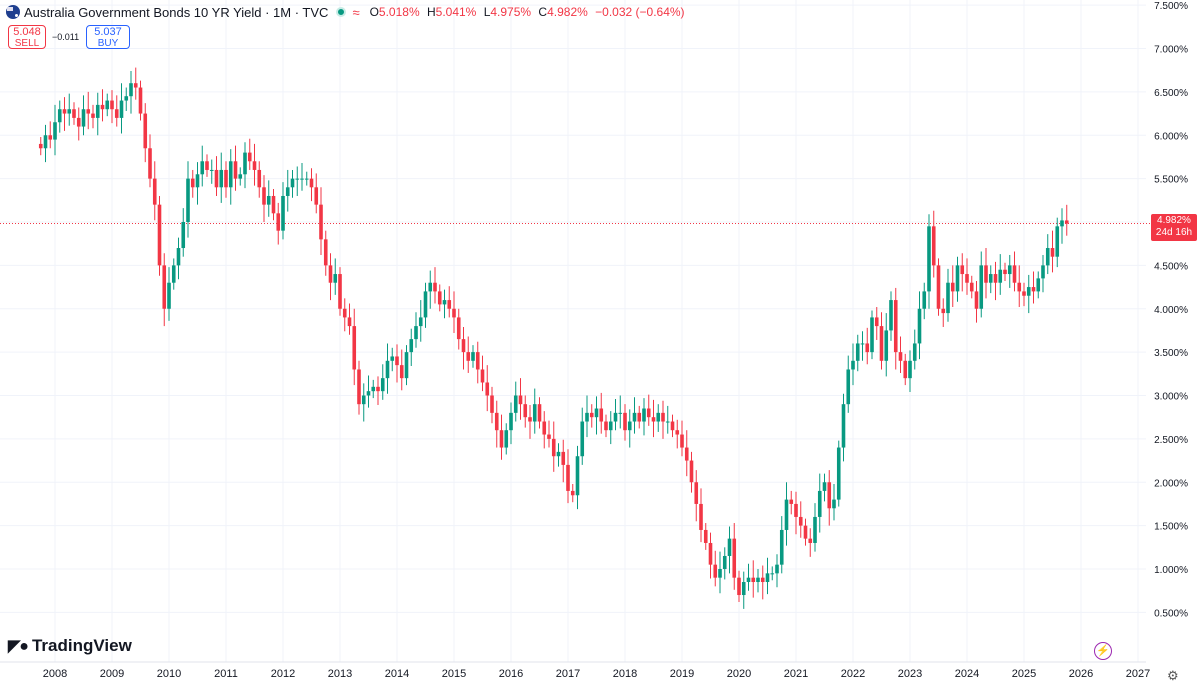  I want to click on tradingview-logo-icon: ◤●, so click(18, 646).